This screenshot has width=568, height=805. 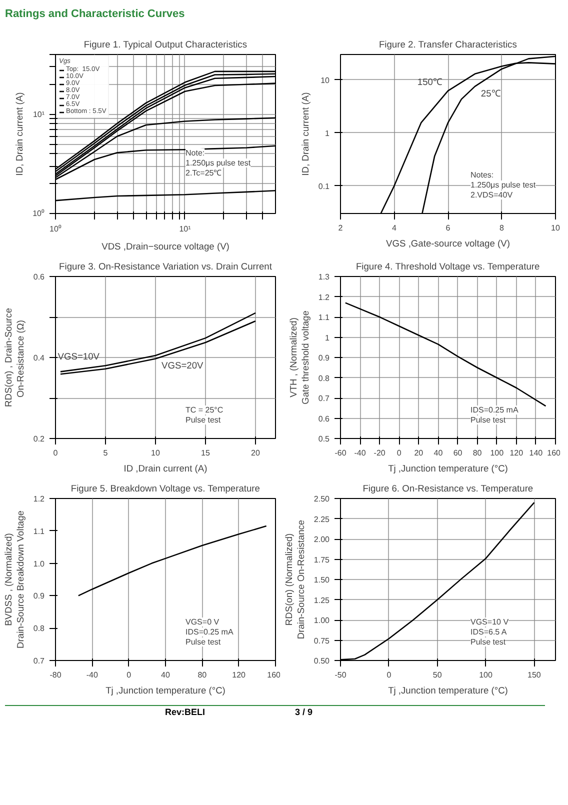 I want to click on y-tick-label: 0.1, so click(x=324, y=186).